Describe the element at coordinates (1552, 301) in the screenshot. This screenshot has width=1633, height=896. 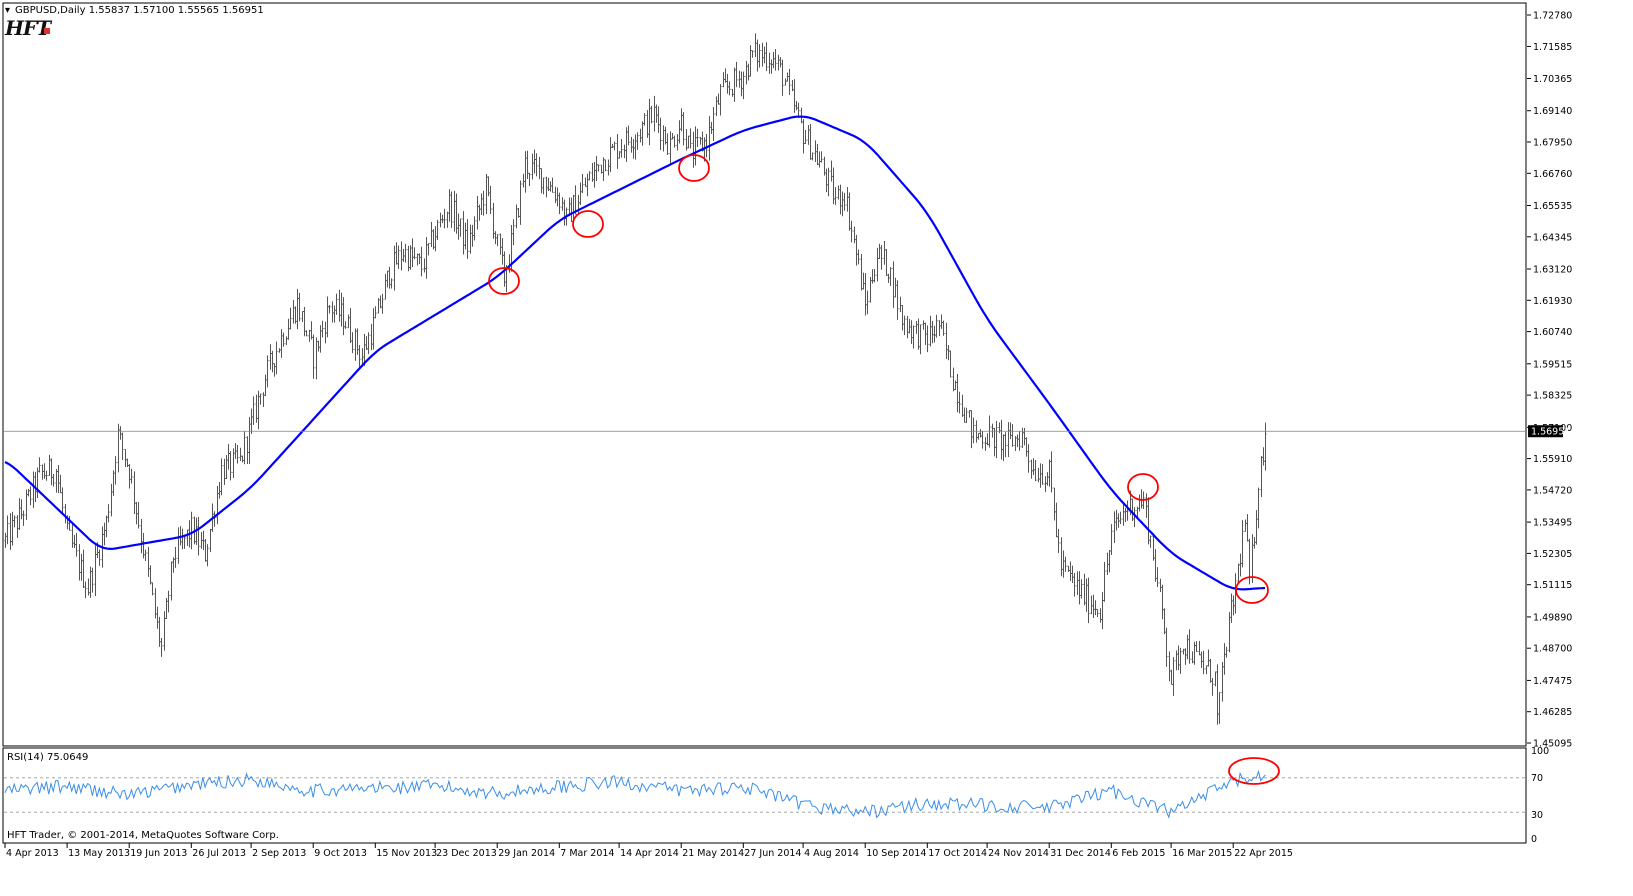
I see `price-tick-label: 1.61930` at that location.